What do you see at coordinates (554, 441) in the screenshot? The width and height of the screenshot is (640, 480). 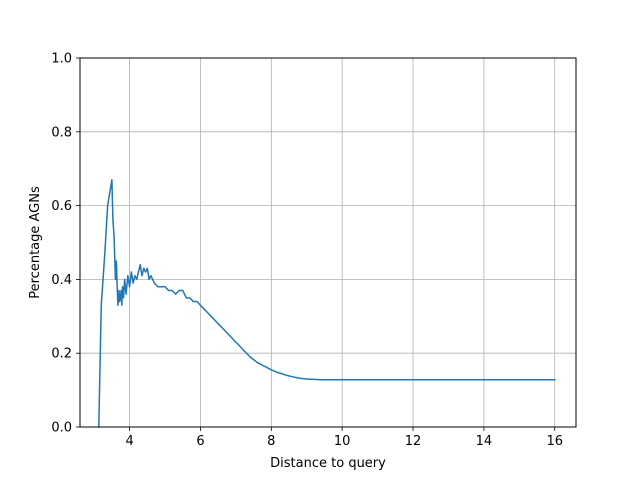 I see `x-tick-label: 16` at bounding box center [554, 441].